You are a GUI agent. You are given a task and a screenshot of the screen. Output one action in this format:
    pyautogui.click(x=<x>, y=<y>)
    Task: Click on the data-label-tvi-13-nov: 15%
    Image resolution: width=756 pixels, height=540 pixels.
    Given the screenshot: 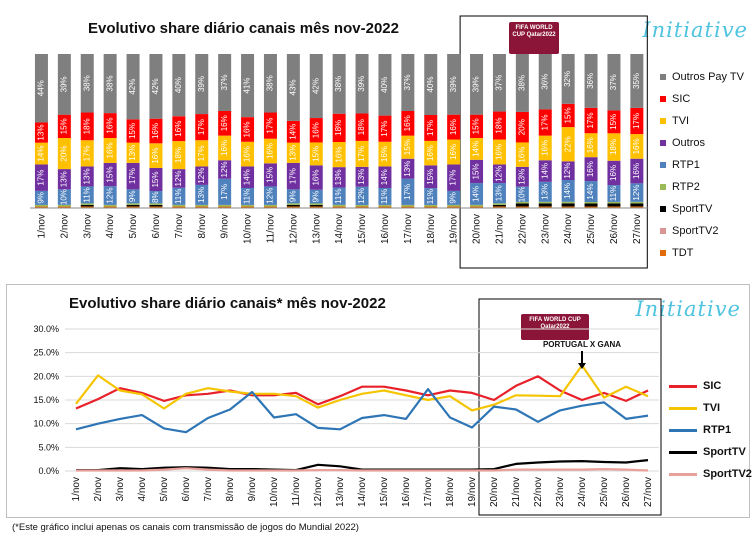 What is the action you would take?
    pyautogui.click(x=315, y=154)
    